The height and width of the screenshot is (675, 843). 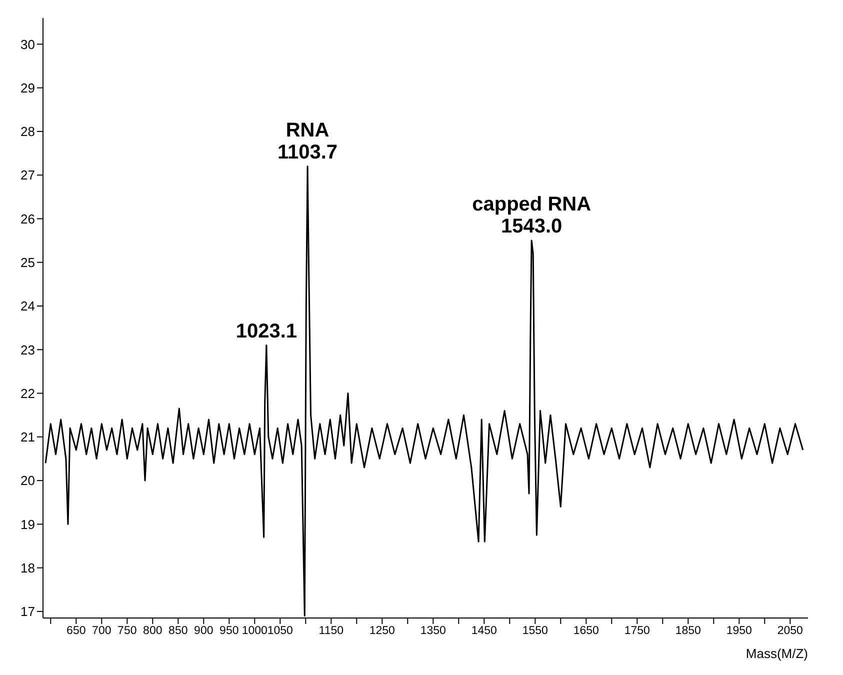 What do you see at coordinates (27, 350) in the screenshot?
I see `y-tick-label: 23` at bounding box center [27, 350].